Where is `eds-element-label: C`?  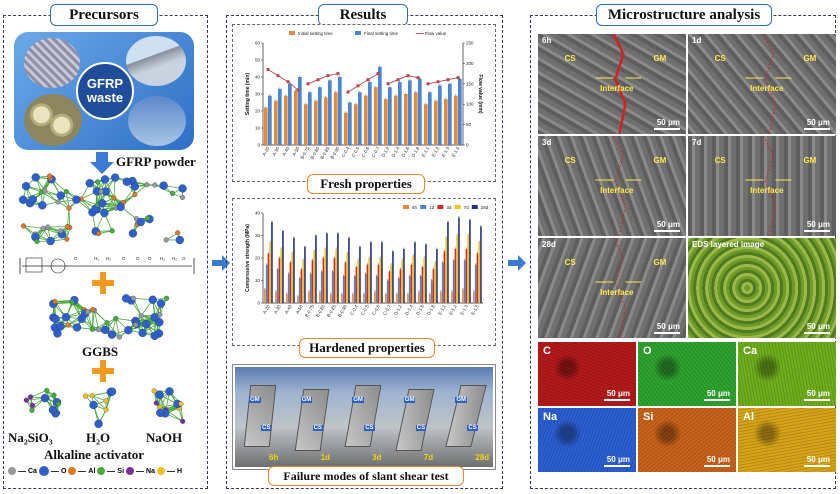 eds-element-label: C is located at coordinates (547, 351).